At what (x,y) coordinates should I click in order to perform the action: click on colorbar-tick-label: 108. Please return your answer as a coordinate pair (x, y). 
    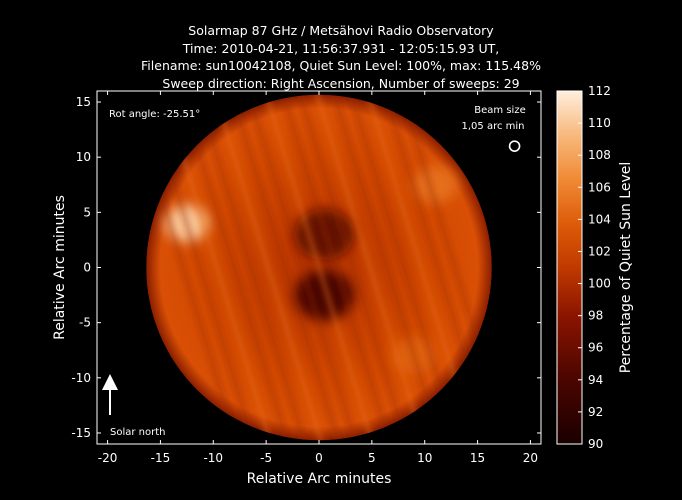
    Looking at the image, I should click on (599, 155).